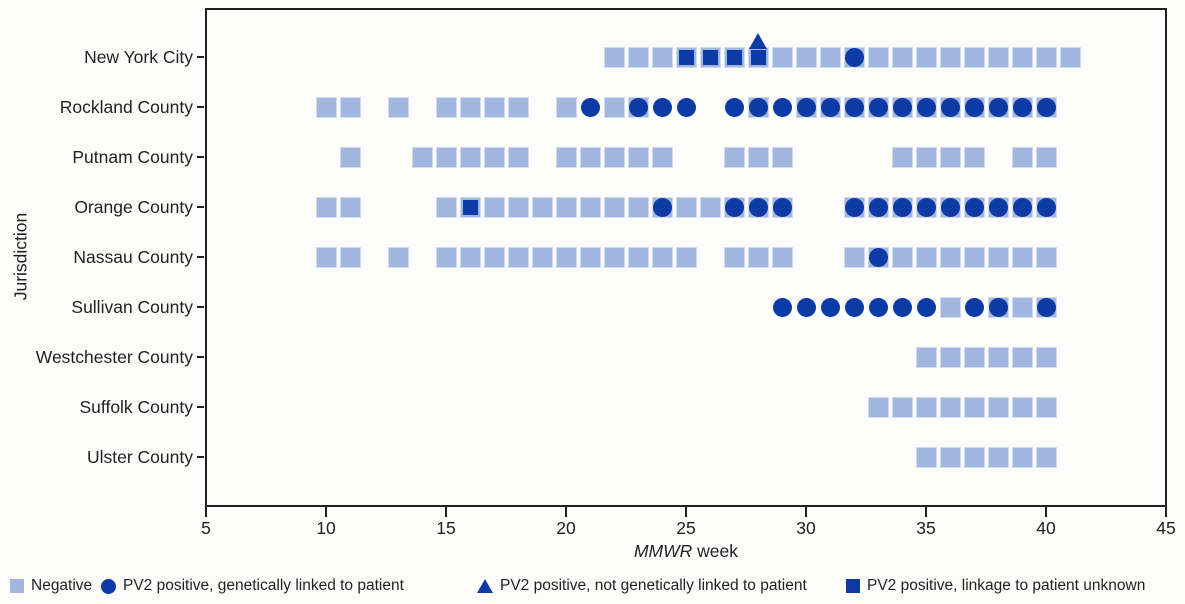 The width and height of the screenshot is (1185, 604). I want to click on positive-triangle, so click(758, 41).